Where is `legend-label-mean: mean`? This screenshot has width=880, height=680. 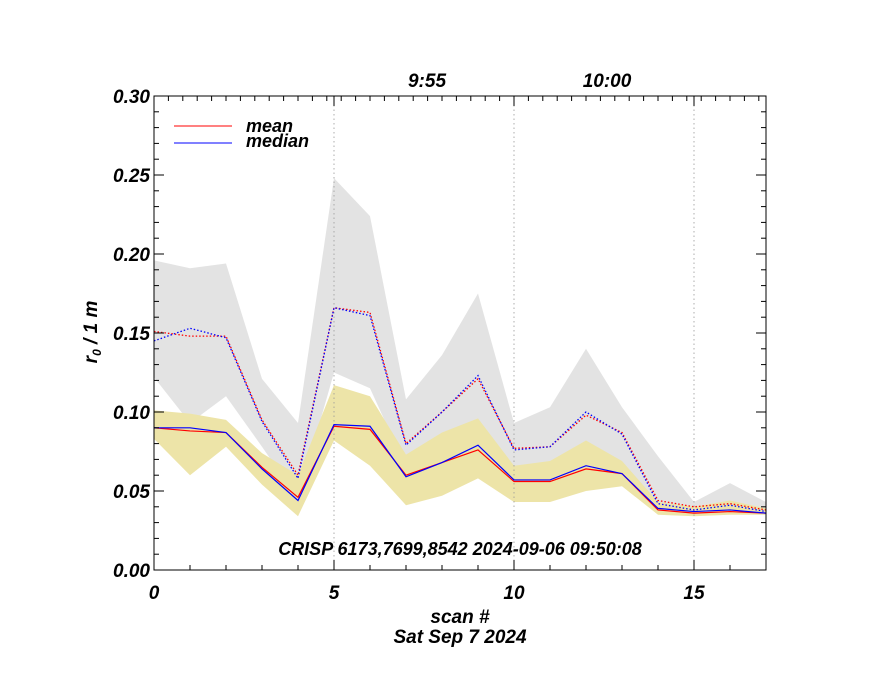 legend-label-mean: mean is located at coordinates (269, 126).